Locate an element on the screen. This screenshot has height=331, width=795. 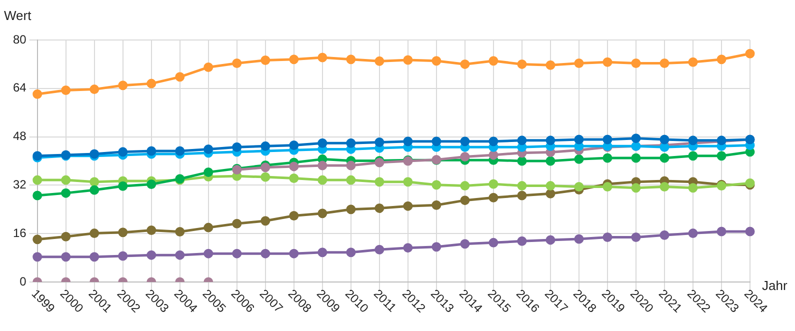
y-tick-label: 80 is located at coordinates (19, 39).